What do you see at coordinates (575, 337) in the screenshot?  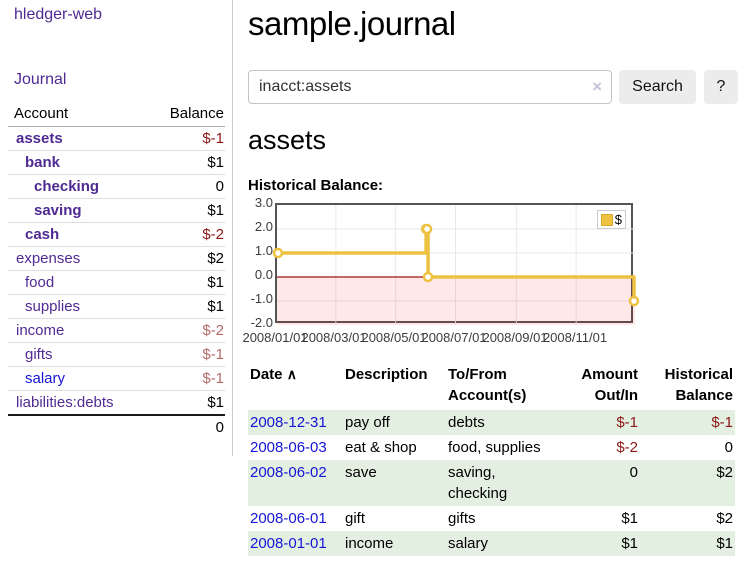 I see `x-tick-label: 2008/11/01` at bounding box center [575, 337].